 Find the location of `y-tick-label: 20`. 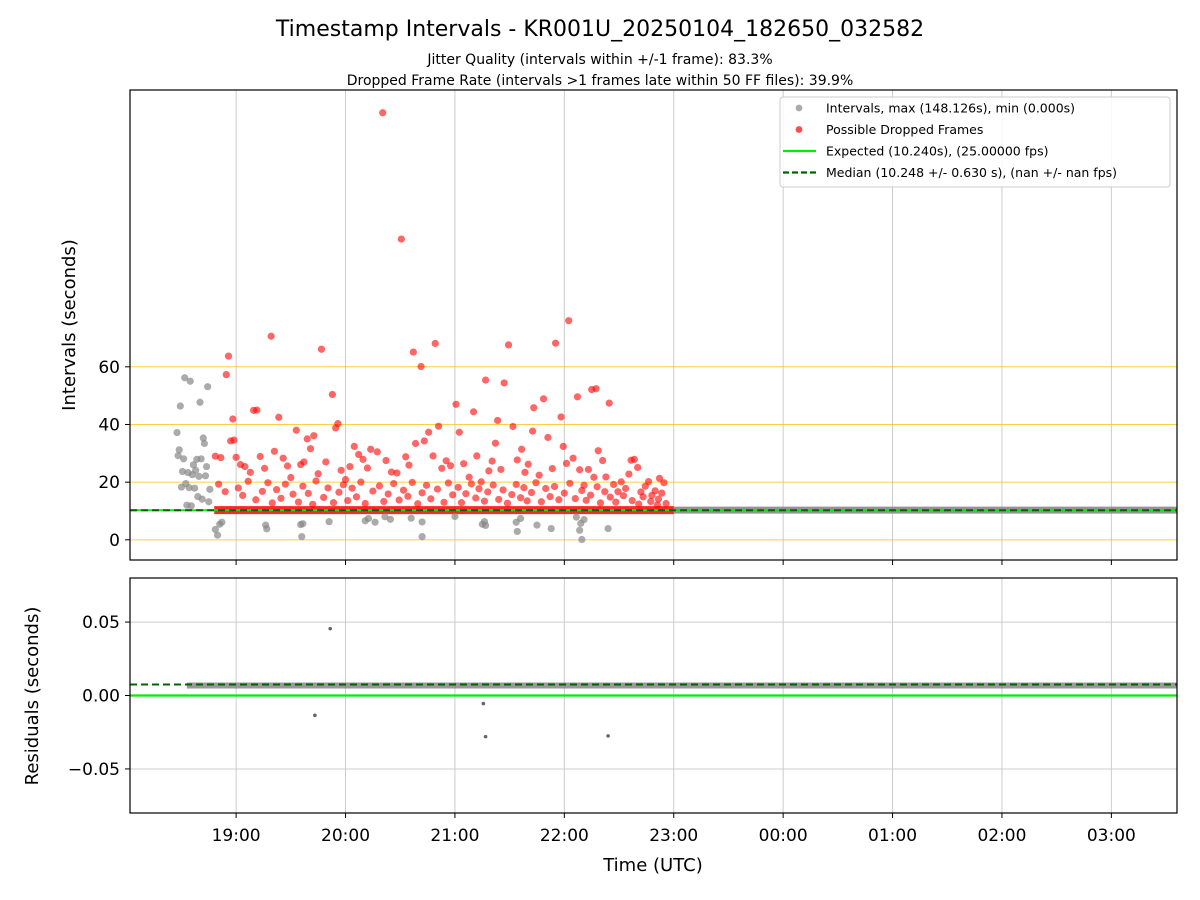

y-tick-label: 20 is located at coordinates (109, 483).